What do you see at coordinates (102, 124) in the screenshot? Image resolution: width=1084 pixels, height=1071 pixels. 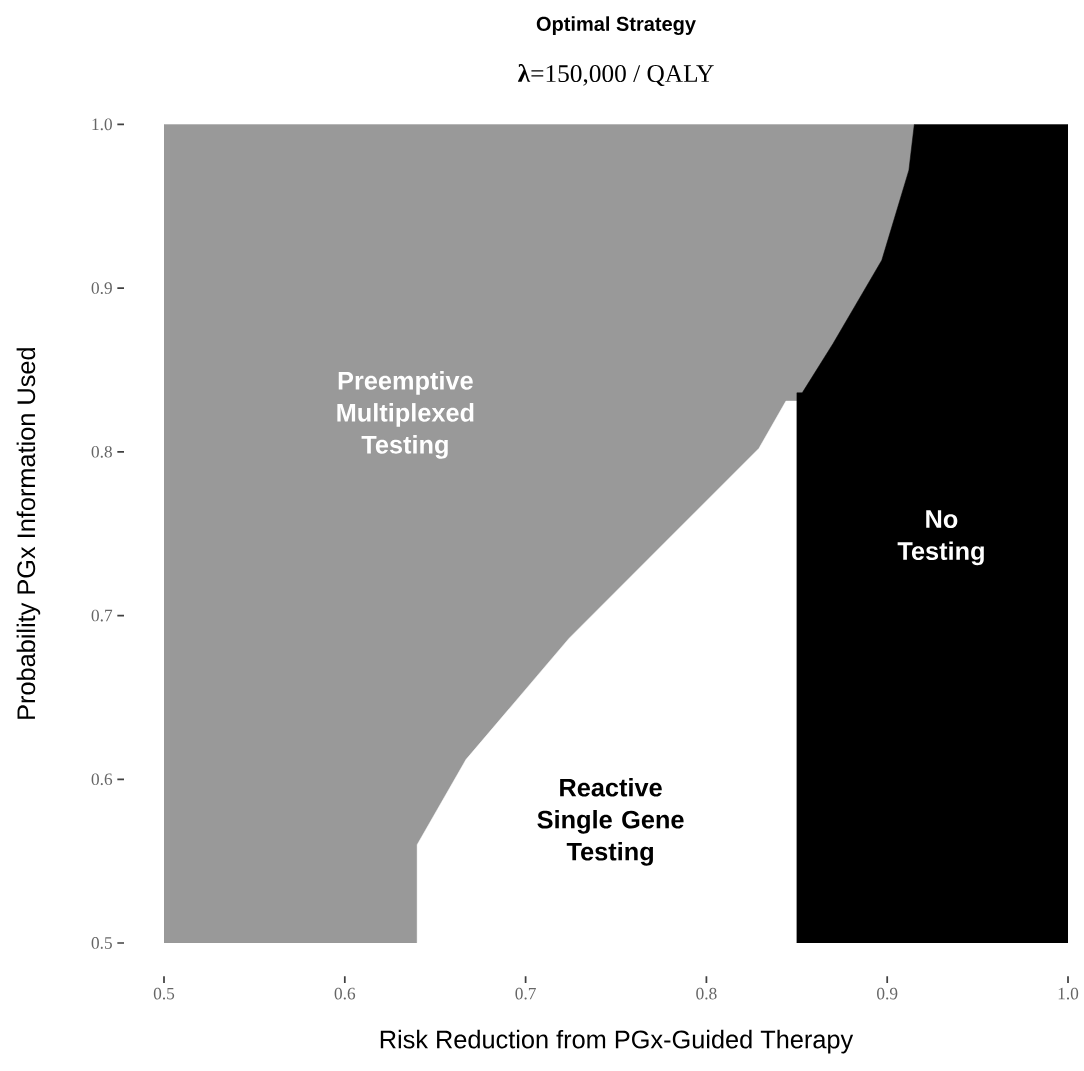 I see `y-tick-label: 1.0` at bounding box center [102, 124].